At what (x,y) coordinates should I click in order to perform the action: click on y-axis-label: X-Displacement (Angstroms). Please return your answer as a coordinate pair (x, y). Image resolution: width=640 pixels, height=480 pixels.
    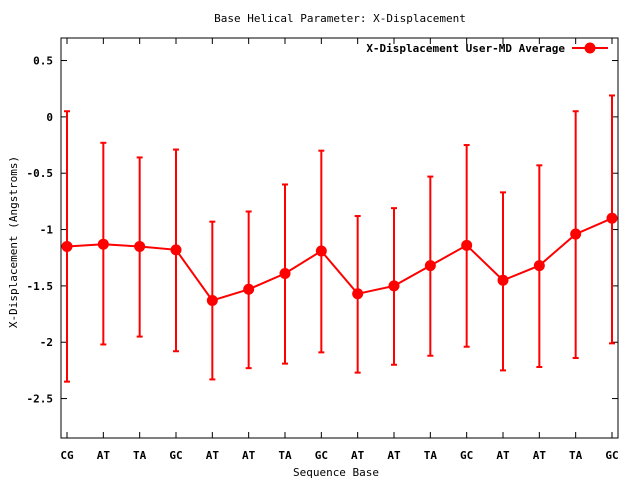
    Looking at the image, I should click on (13, 242).